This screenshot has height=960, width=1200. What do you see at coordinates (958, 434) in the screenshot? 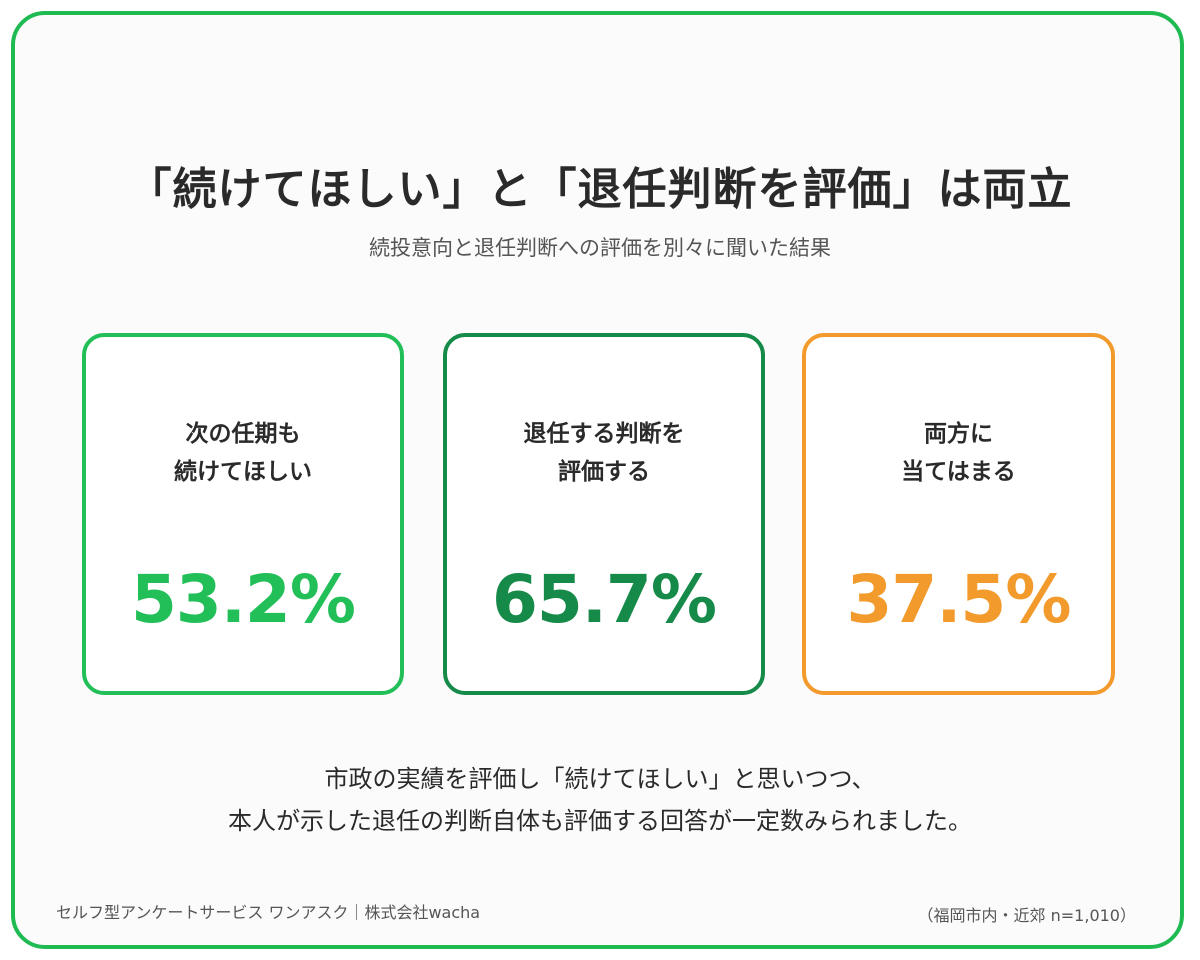
I see `stat-card-label-line1: 両方に` at bounding box center [958, 434].